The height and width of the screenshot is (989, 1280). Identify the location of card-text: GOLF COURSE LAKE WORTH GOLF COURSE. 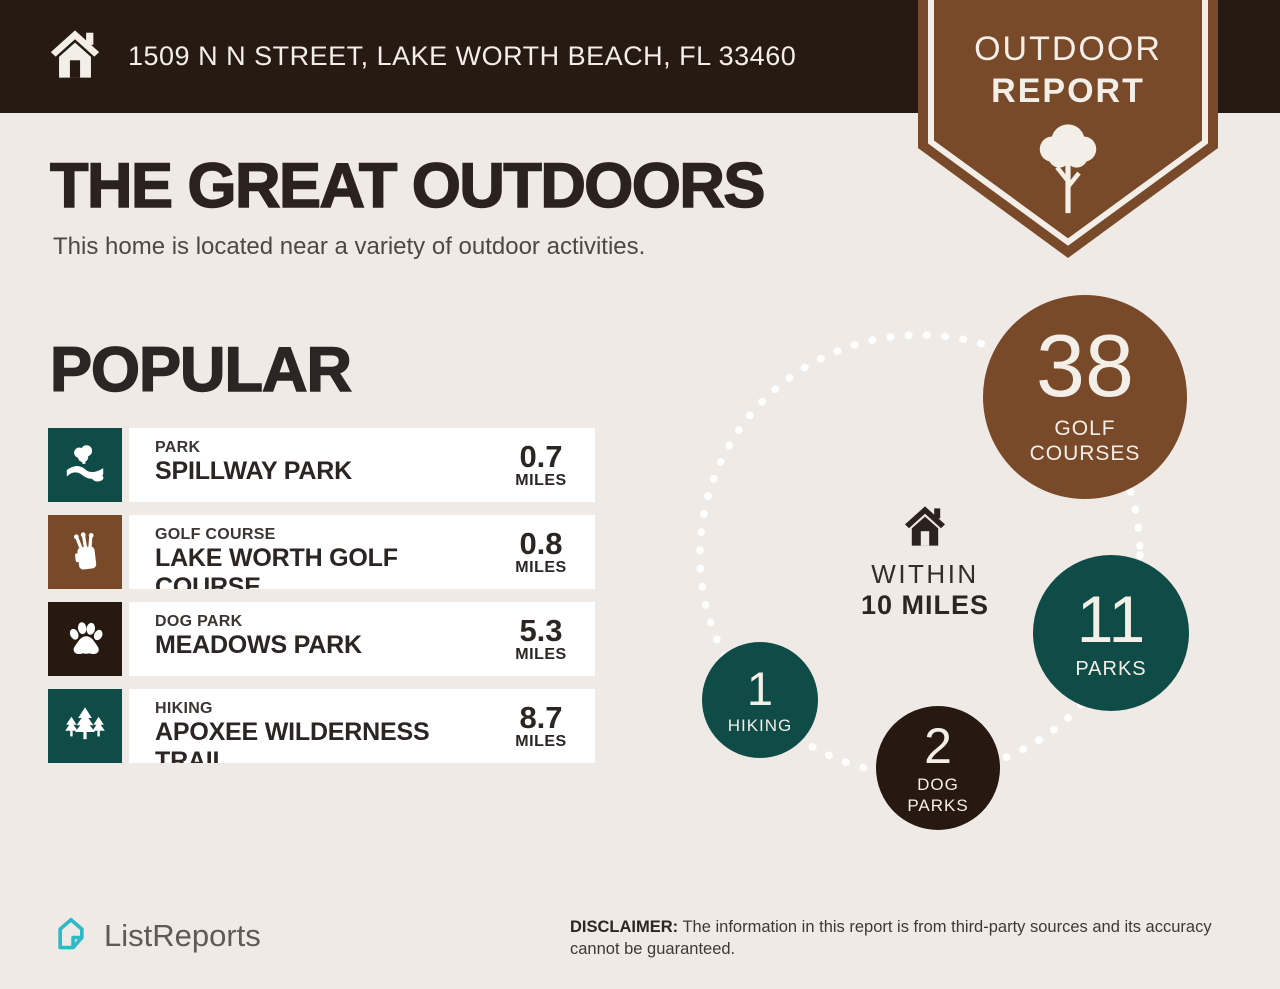
(332, 552).